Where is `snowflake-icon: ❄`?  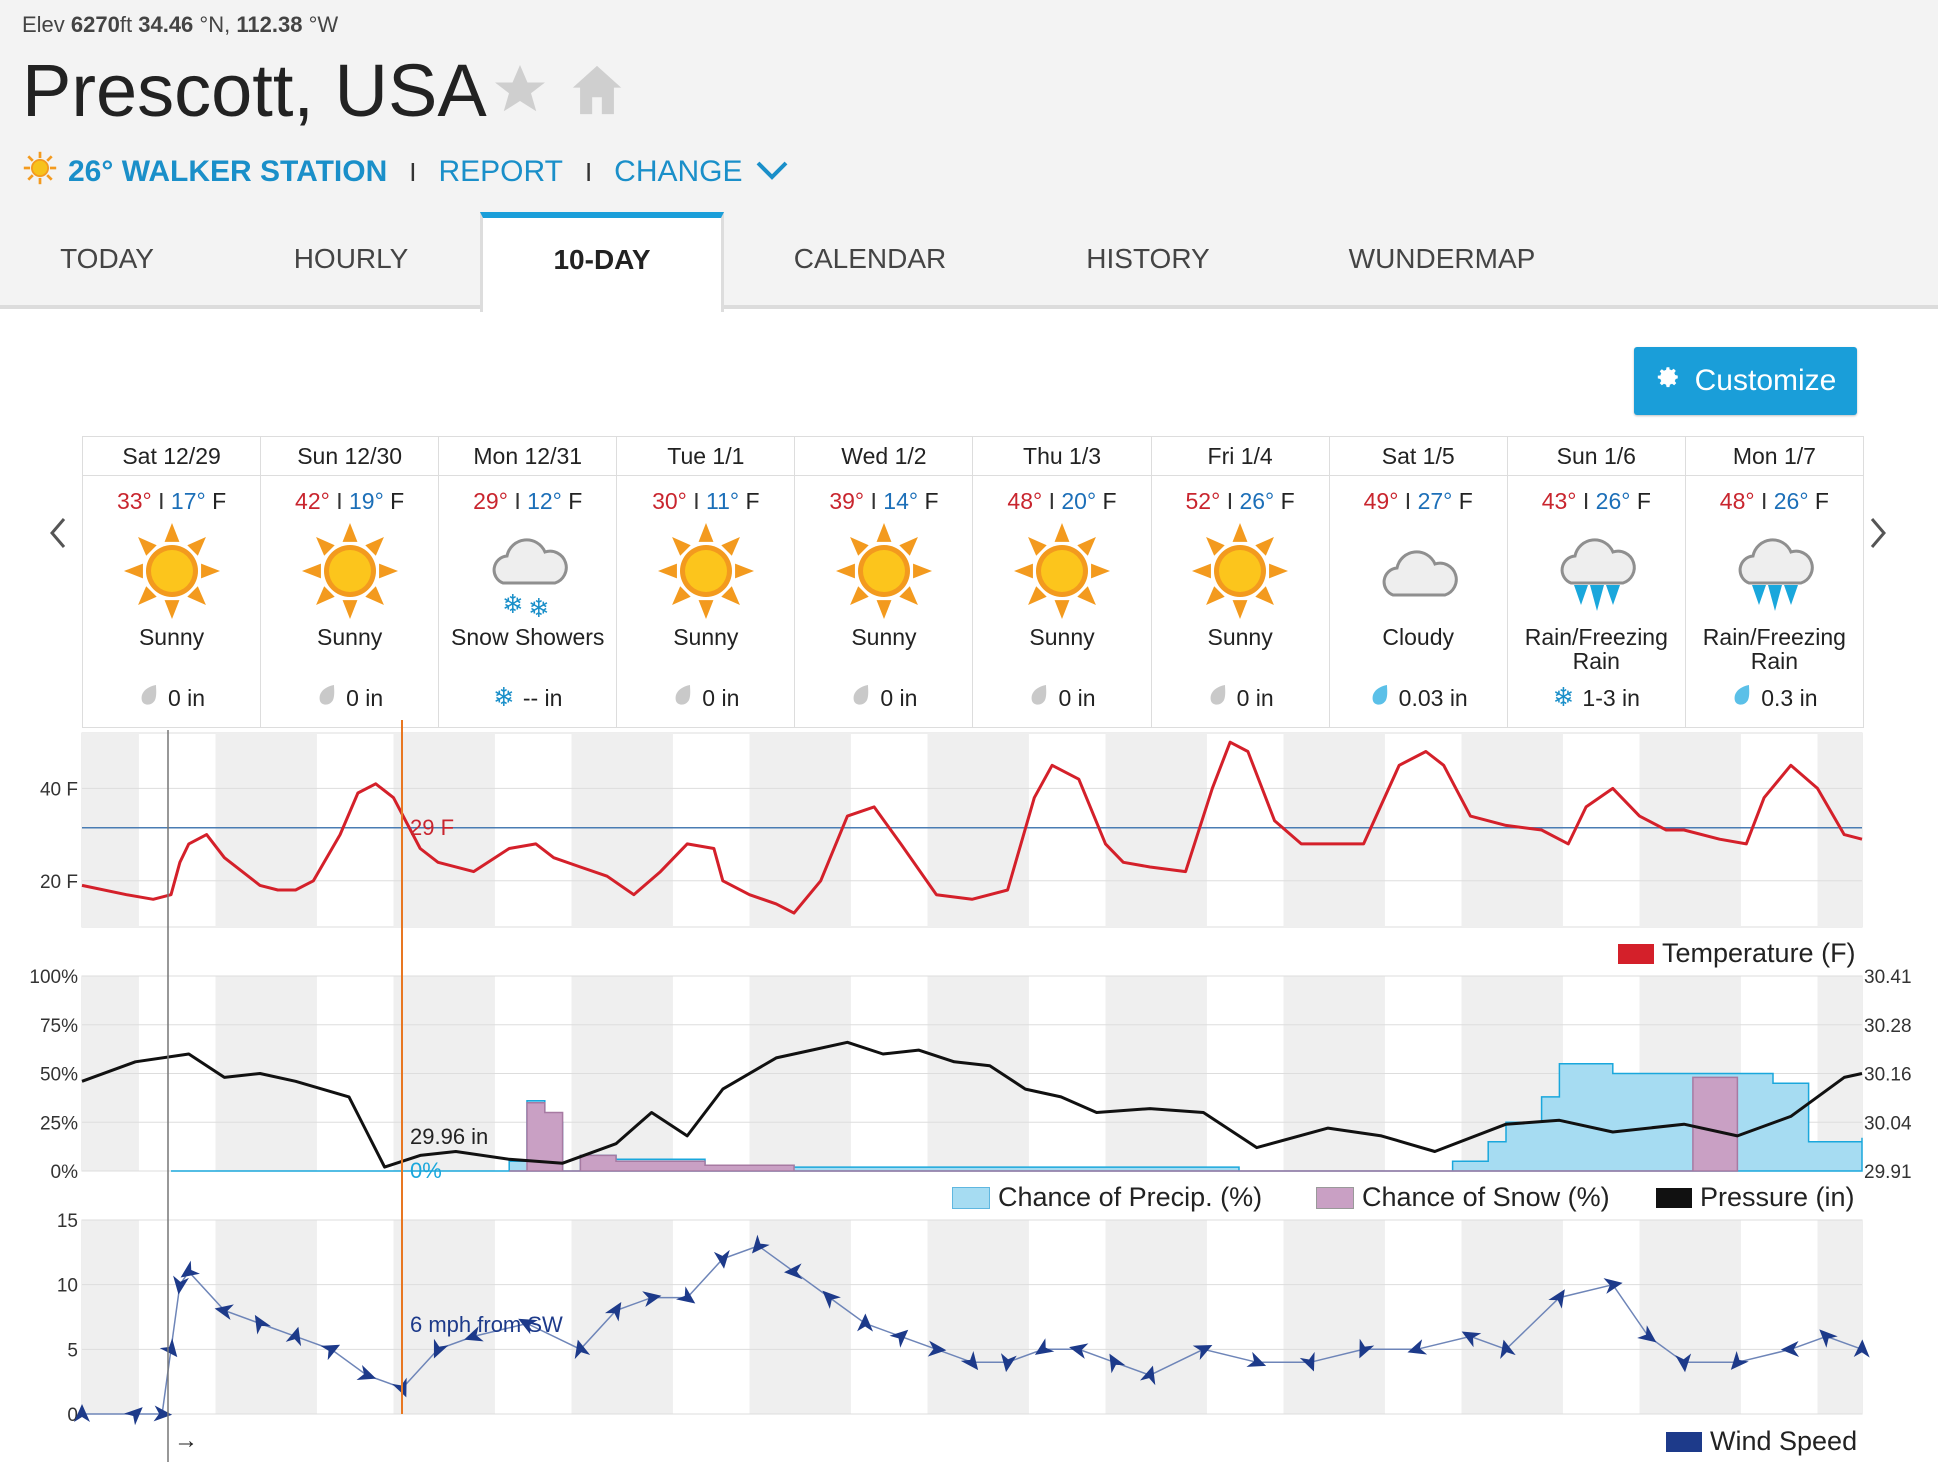
snowflake-icon: ❄ is located at coordinates (504, 698).